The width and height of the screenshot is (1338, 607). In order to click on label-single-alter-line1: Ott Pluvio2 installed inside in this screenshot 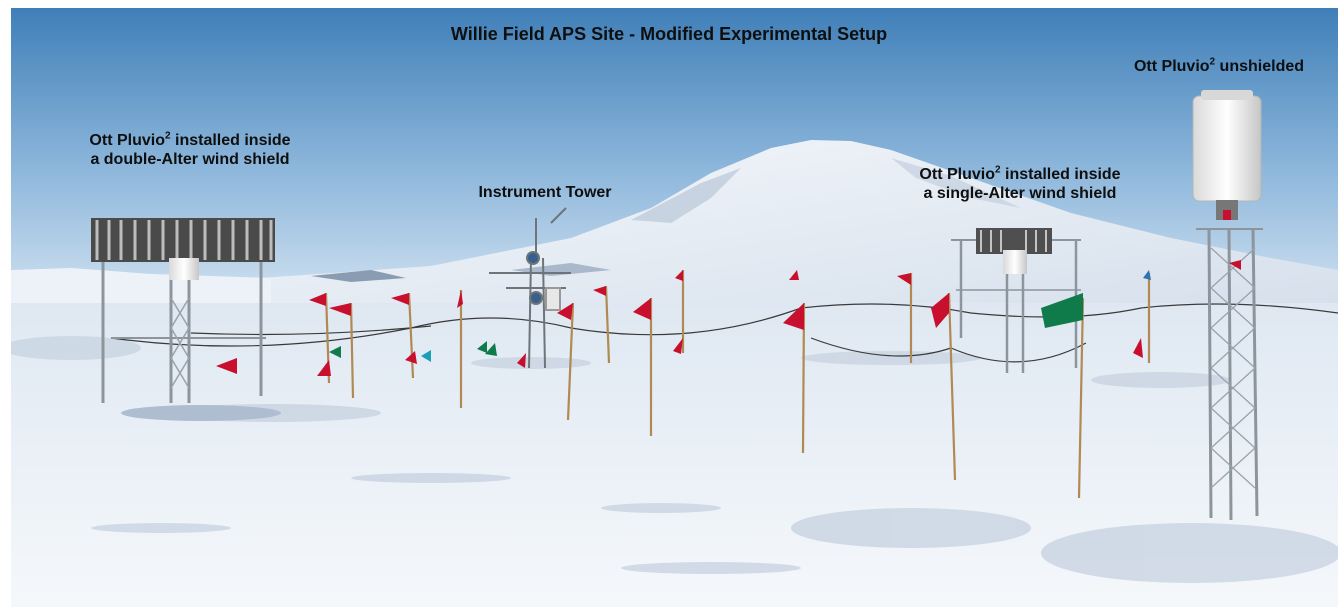, I will do `click(1020, 173)`.